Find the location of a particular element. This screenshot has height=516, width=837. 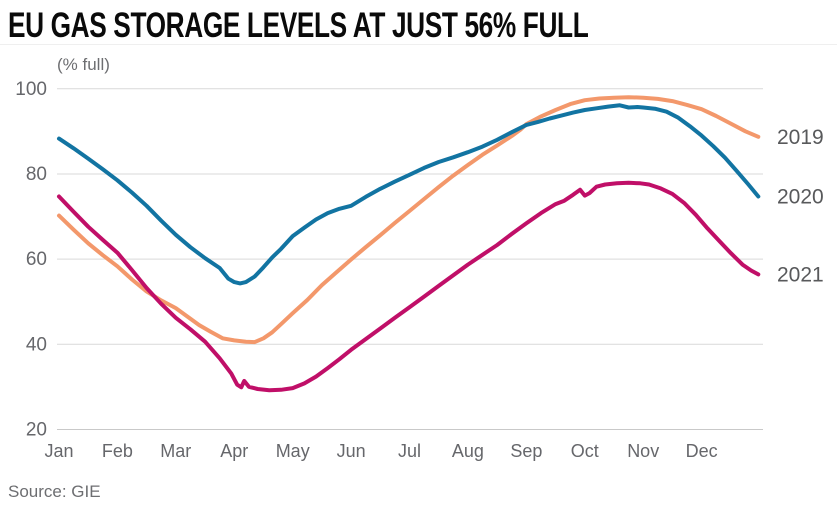

y-tick-label-80: 80 is located at coordinates (36, 174).